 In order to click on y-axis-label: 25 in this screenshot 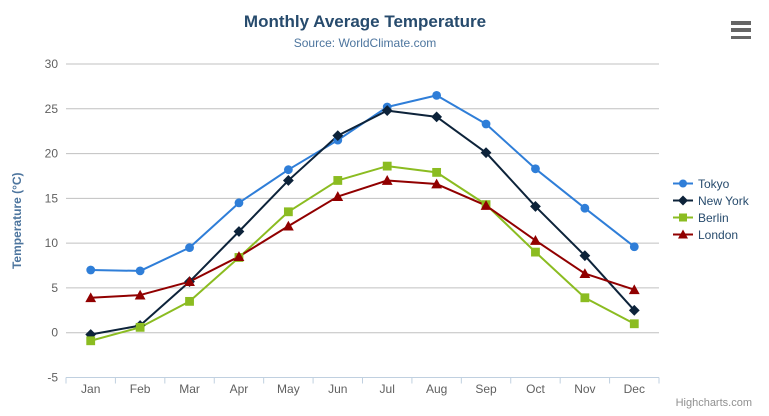, I will do `click(52, 109)`.